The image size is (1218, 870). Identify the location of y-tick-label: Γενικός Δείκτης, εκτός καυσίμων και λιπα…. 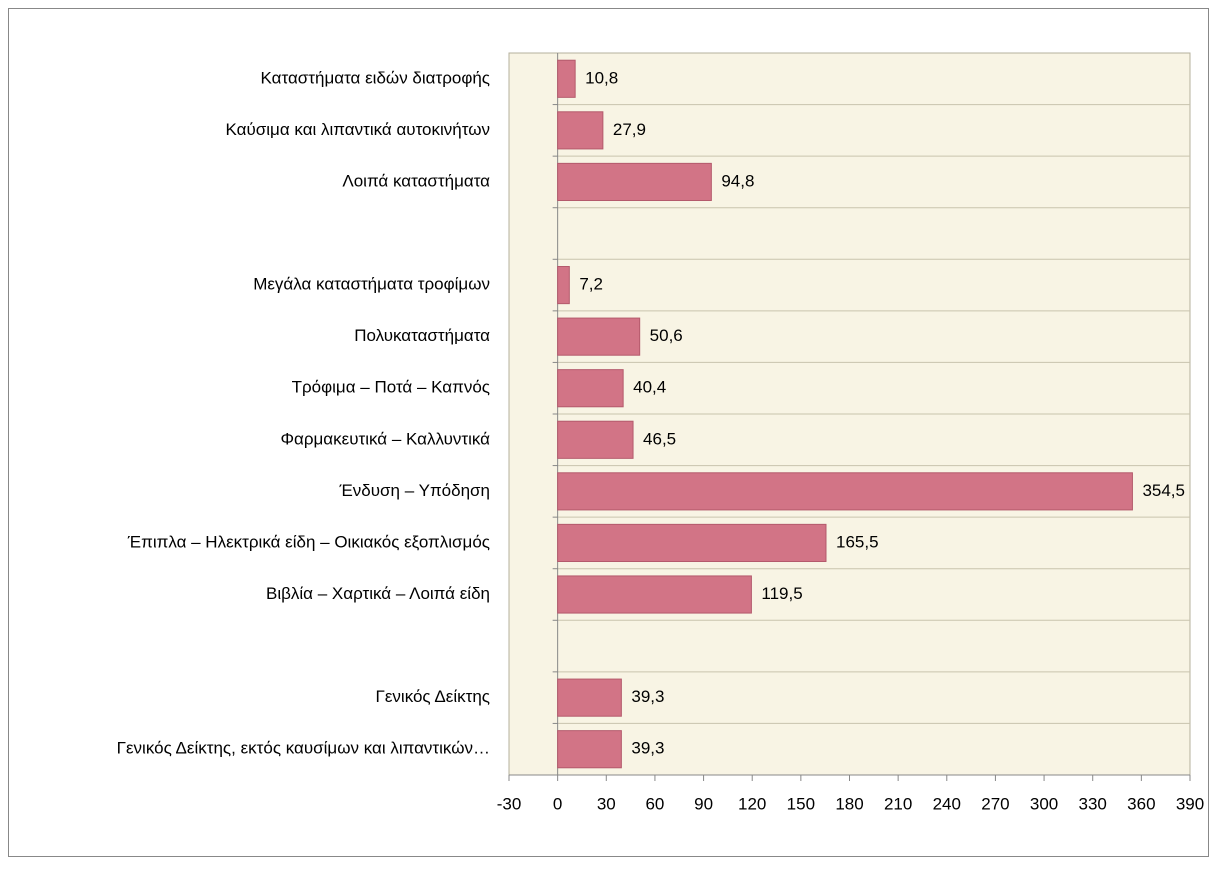
(303, 748).